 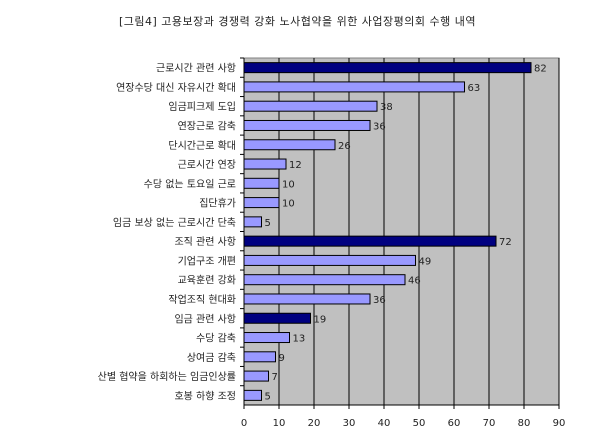 What do you see at coordinates (299, 339) in the screenshot?
I see `data-label: 13` at bounding box center [299, 339].